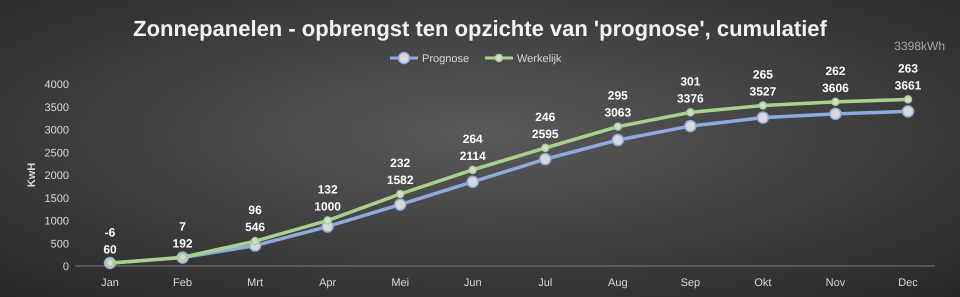 The width and height of the screenshot is (960, 297). Describe the element at coordinates (56, 176) in the screenshot. I see `y-tick-label: 2000` at that location.